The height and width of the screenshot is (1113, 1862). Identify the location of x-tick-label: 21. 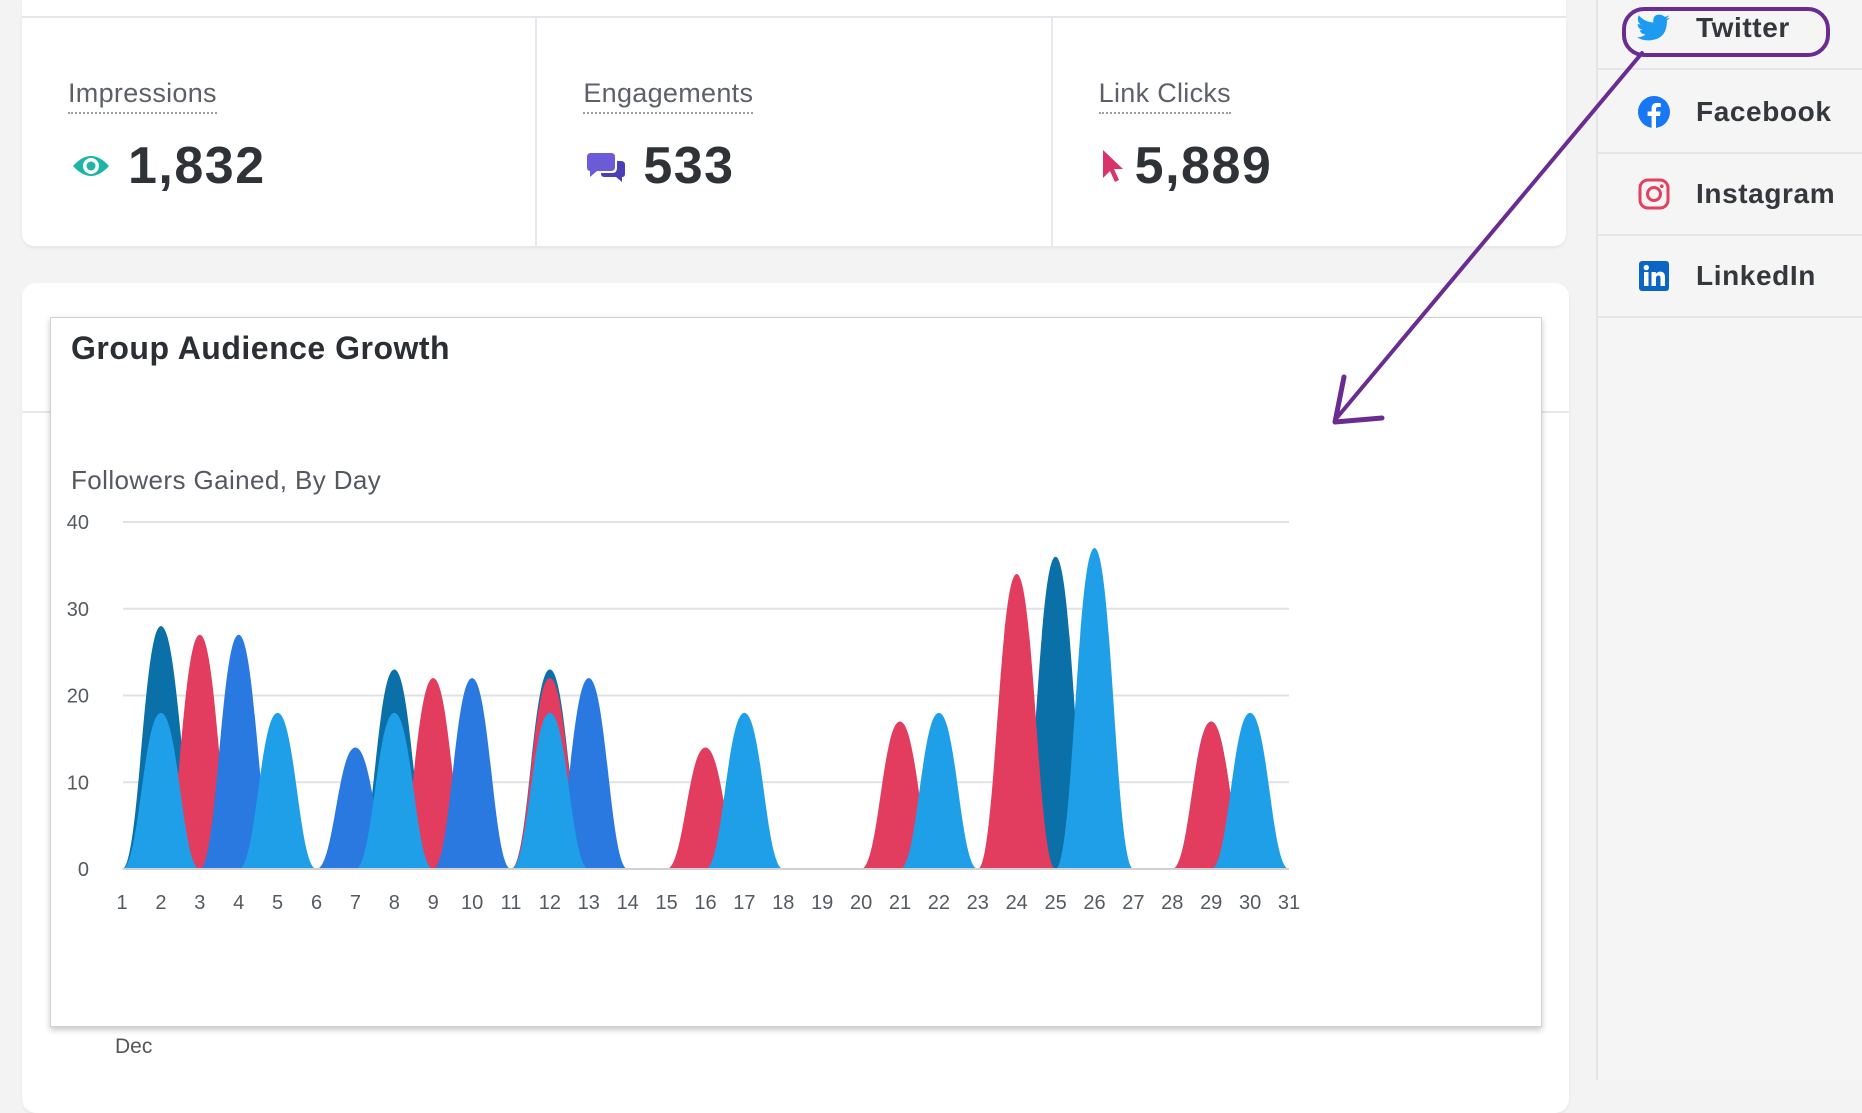
(900, 903).